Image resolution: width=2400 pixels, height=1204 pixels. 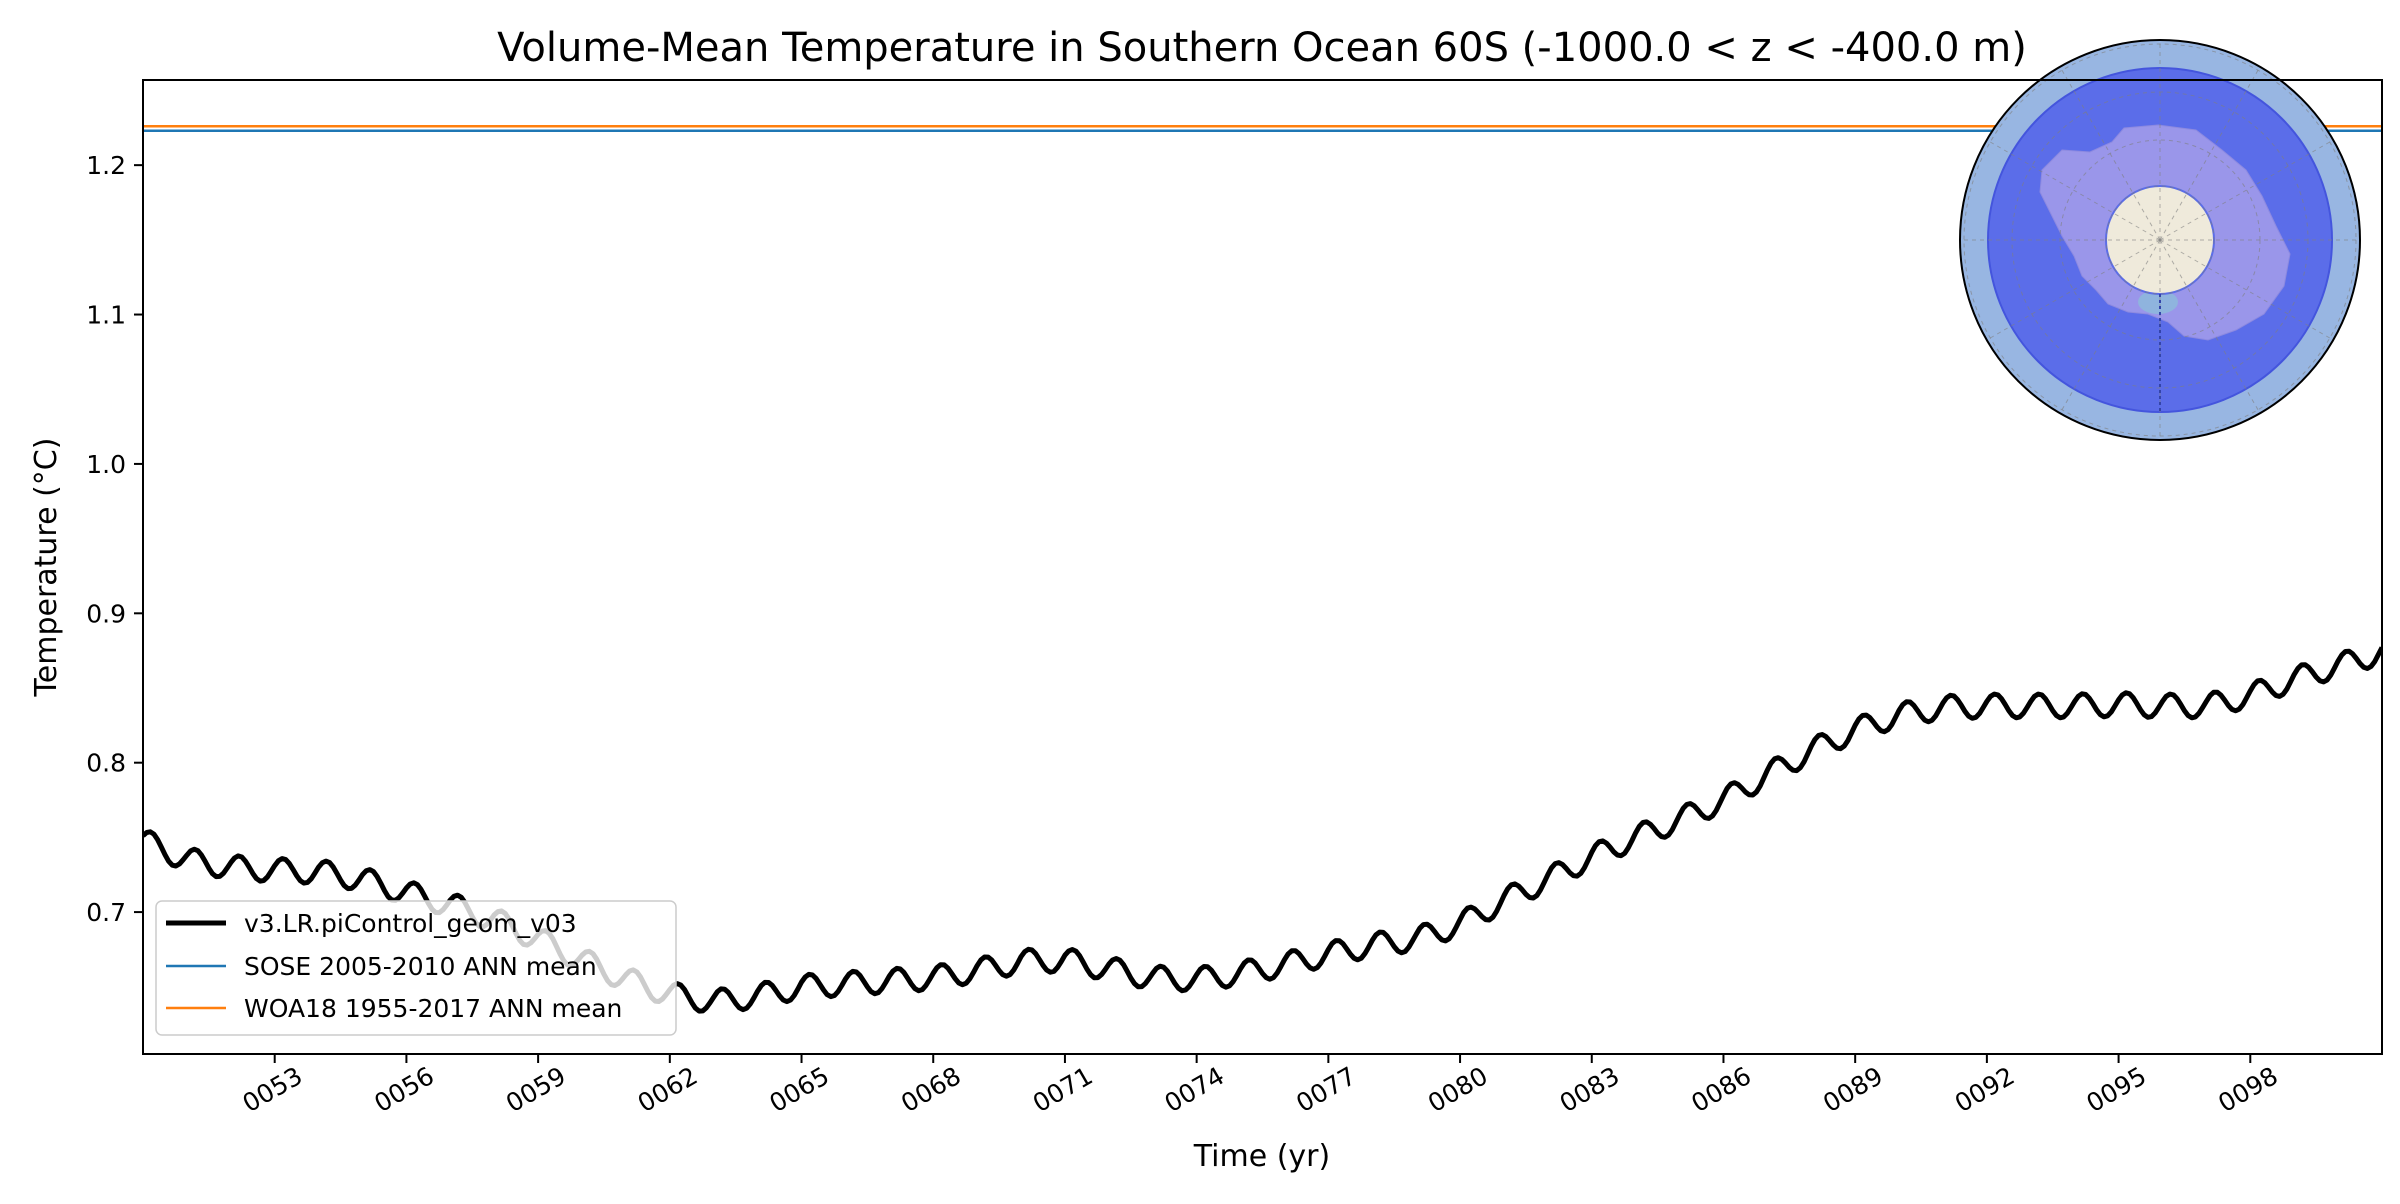 What do you see at coordinates (420, 966) in the screenshot?
I see `legend-entry: SOSE 2005-2010 ANN mean` at bounding box center [420, 966].